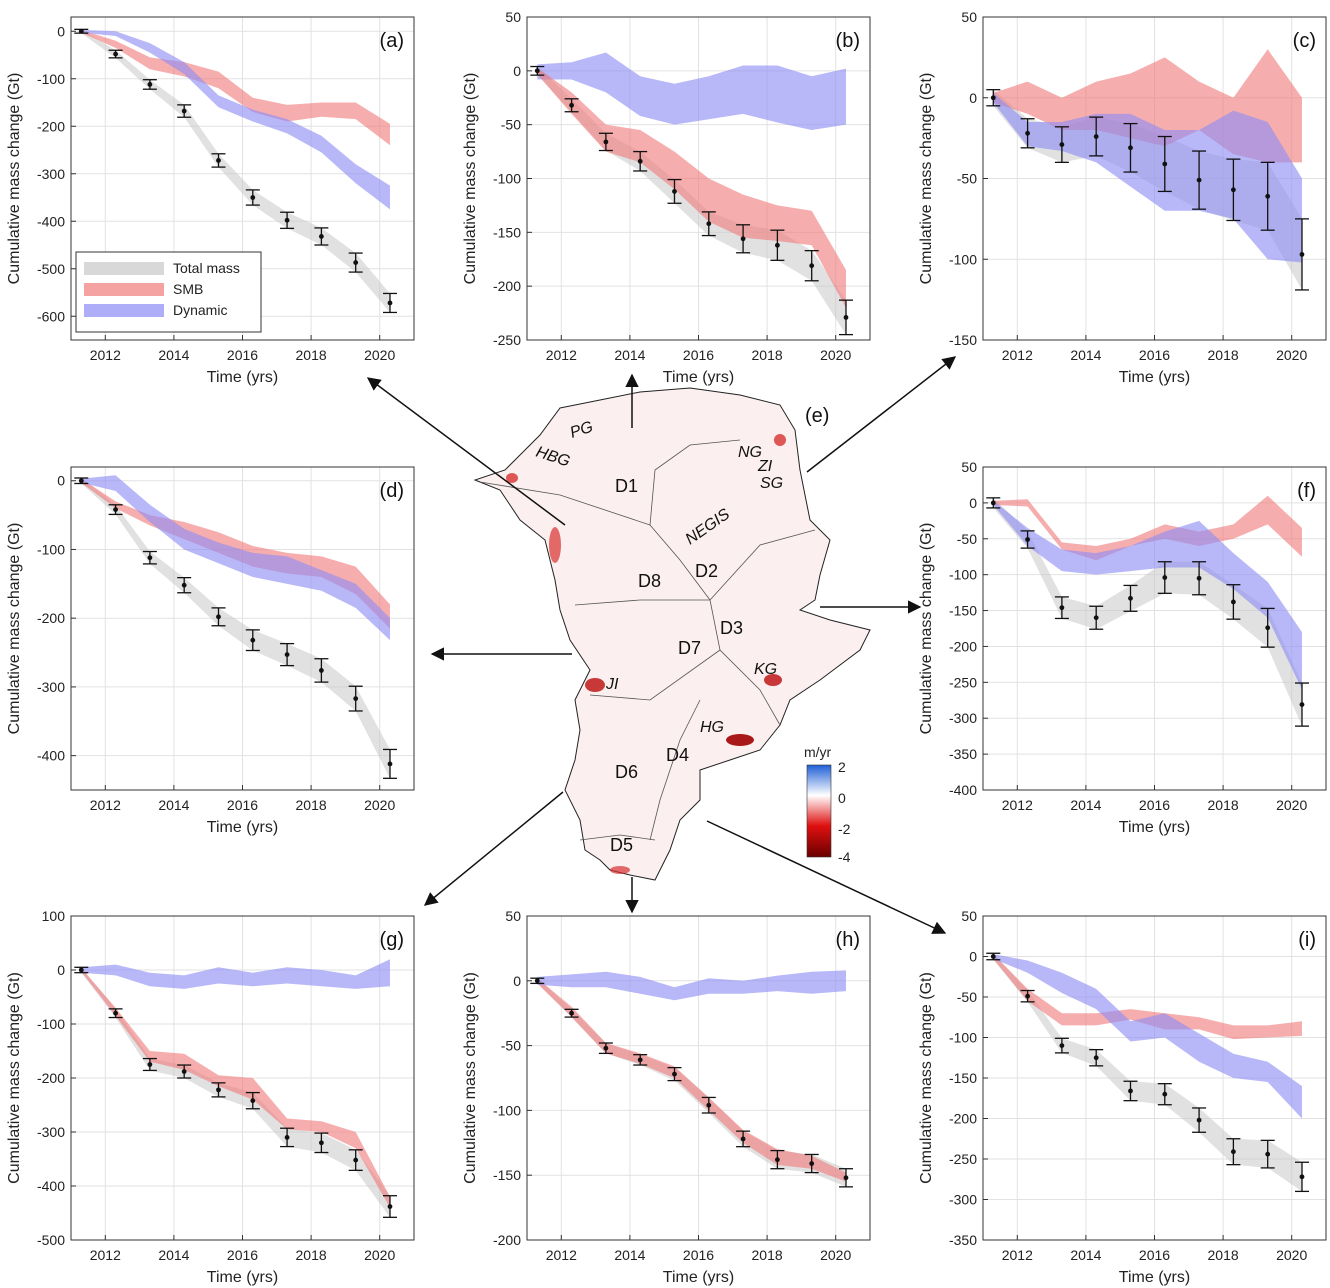  I want to click on legend-swatch-smb, so click(124, 289).